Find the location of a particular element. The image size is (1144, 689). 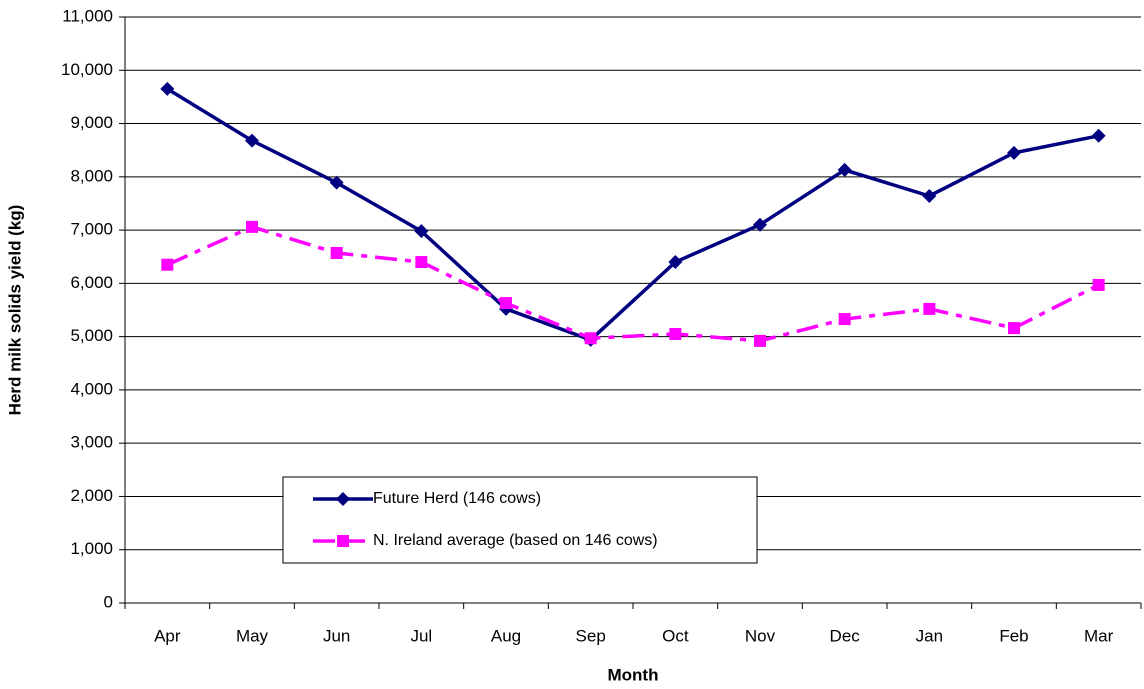

x-tick-label: Dec is located at coordinates (845, 635).